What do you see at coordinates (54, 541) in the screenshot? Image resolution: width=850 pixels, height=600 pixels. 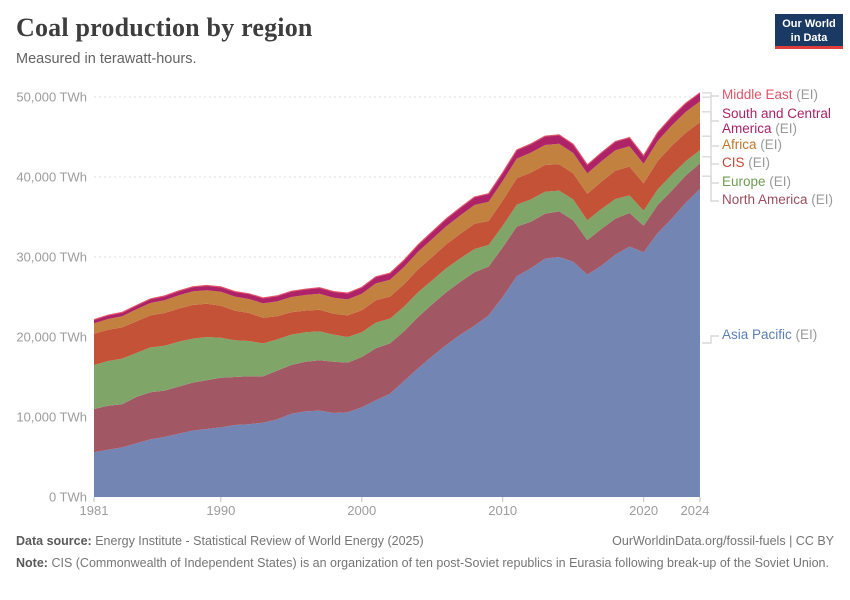 I see `data-source-label: Data source:` at bounding box center [54, 541].